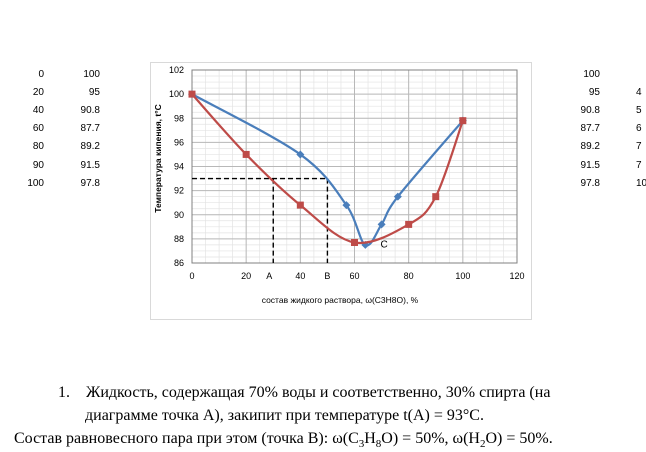 The height and width of the screenshot is (452, 646). What do you see at coordinates (179, 263) in the screenshot?
I see `y-tick-label: 86` at bounding box center [179, 263].